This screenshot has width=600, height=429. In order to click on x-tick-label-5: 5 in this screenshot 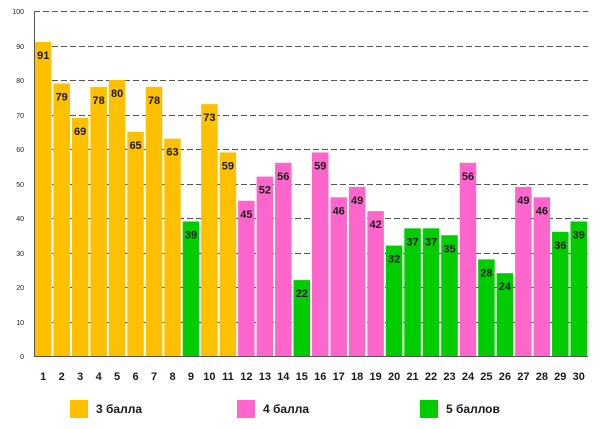, I will do `click(117, 377)`.